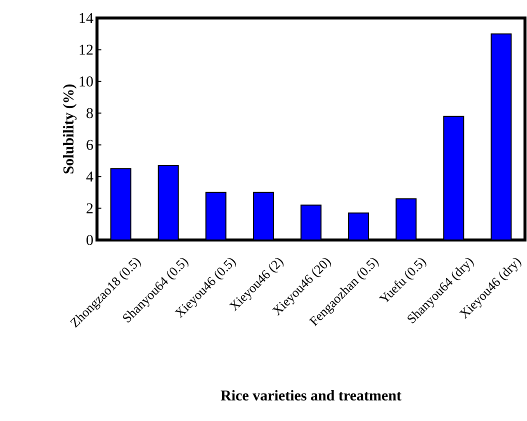 This screenshot has height=421, width=527. What do you see at coordinates (87, 18) in the screenshot?
I see `y-tick-label: 14` at bounding box center [87, 18].